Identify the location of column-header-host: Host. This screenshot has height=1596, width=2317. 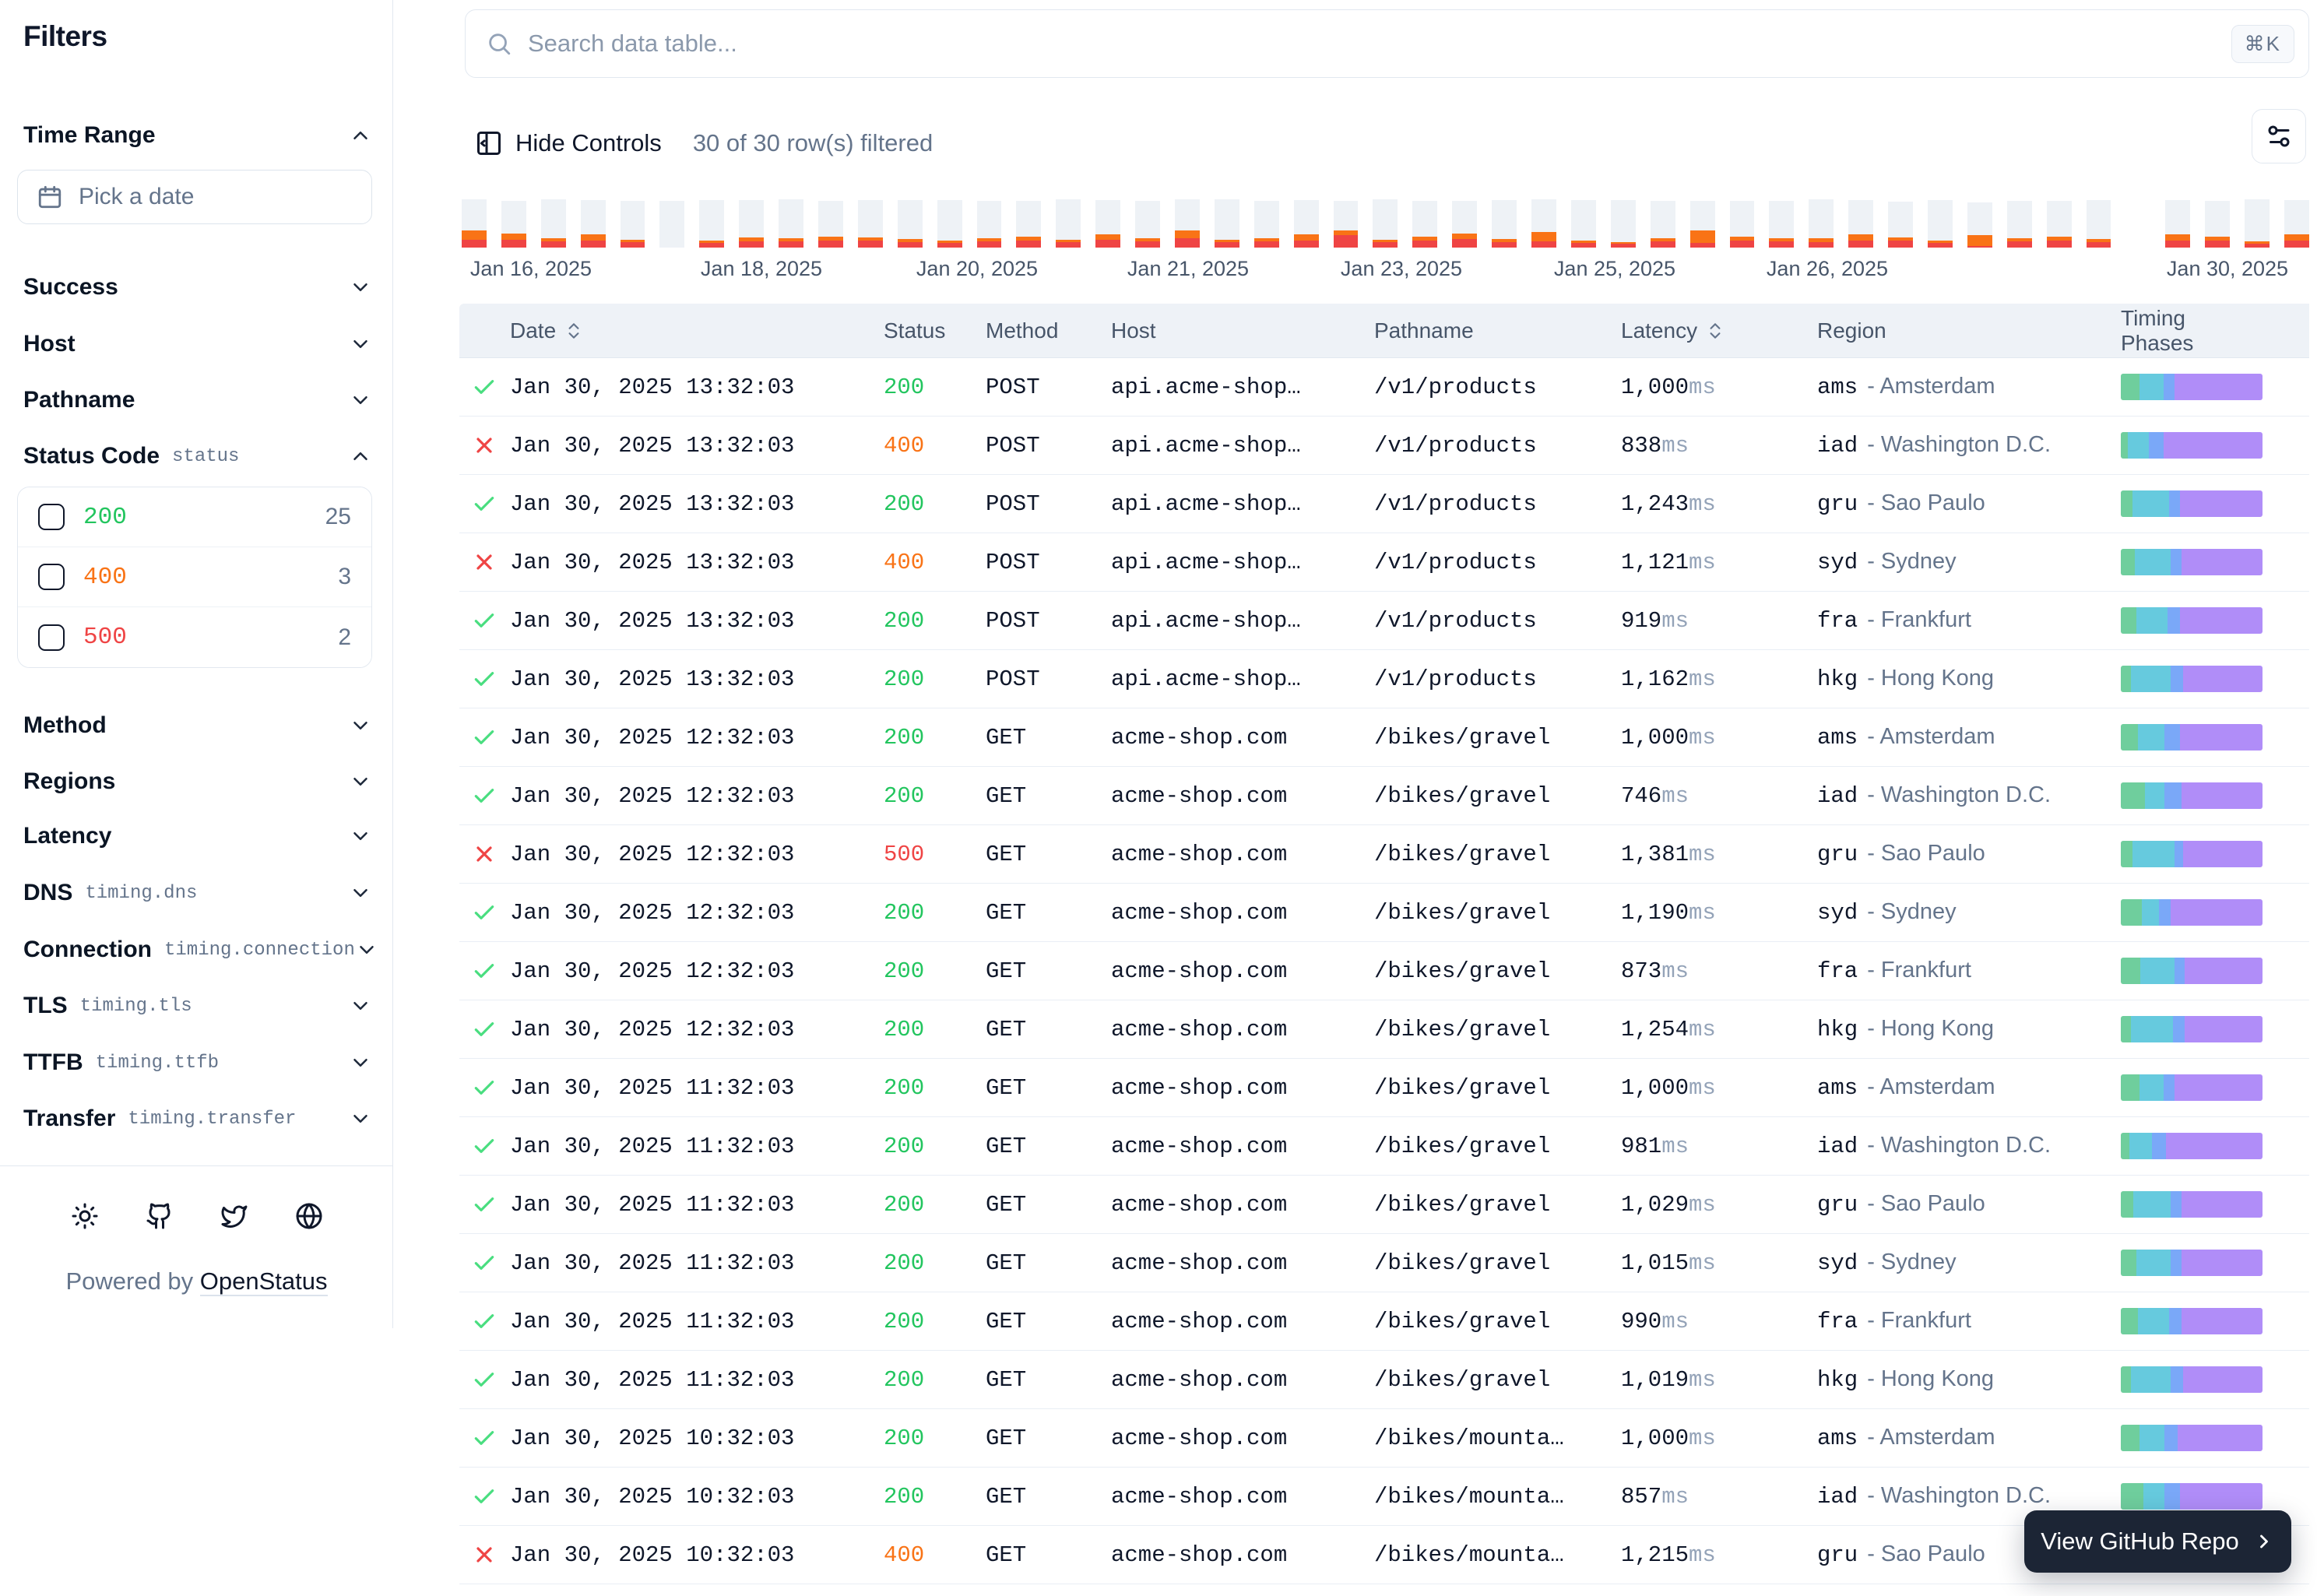
(1242, 330).